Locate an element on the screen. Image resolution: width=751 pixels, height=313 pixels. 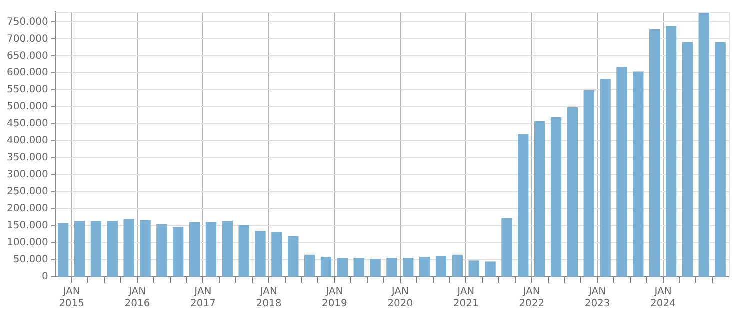
x-tick-label: JAN 2021 is located at coordinates (466, 298).